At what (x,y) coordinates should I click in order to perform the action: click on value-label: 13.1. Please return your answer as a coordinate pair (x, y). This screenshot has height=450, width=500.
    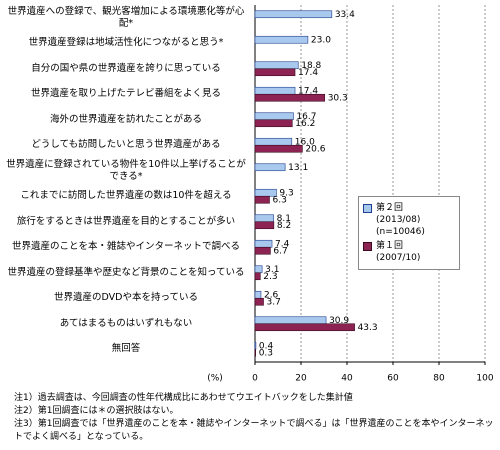
    Looking at the image, I should click on (298, 168).